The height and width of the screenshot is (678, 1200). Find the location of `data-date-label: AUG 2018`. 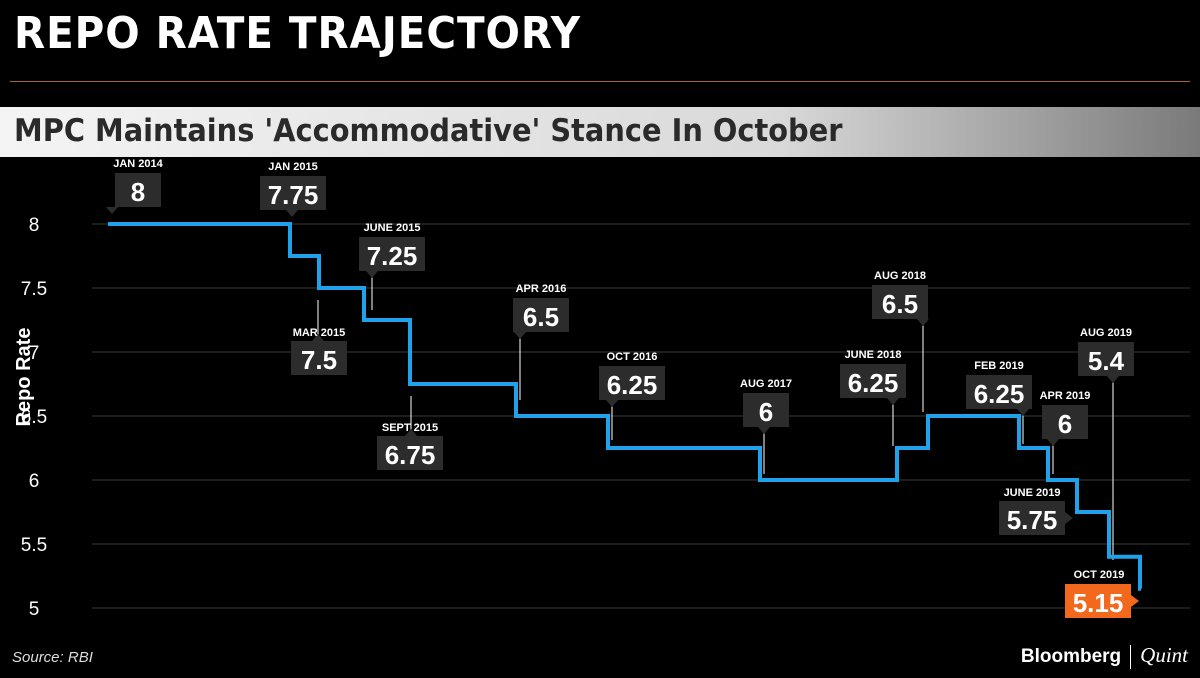

data-date-label: AUG 2018 is located at coordinates (900, 276).